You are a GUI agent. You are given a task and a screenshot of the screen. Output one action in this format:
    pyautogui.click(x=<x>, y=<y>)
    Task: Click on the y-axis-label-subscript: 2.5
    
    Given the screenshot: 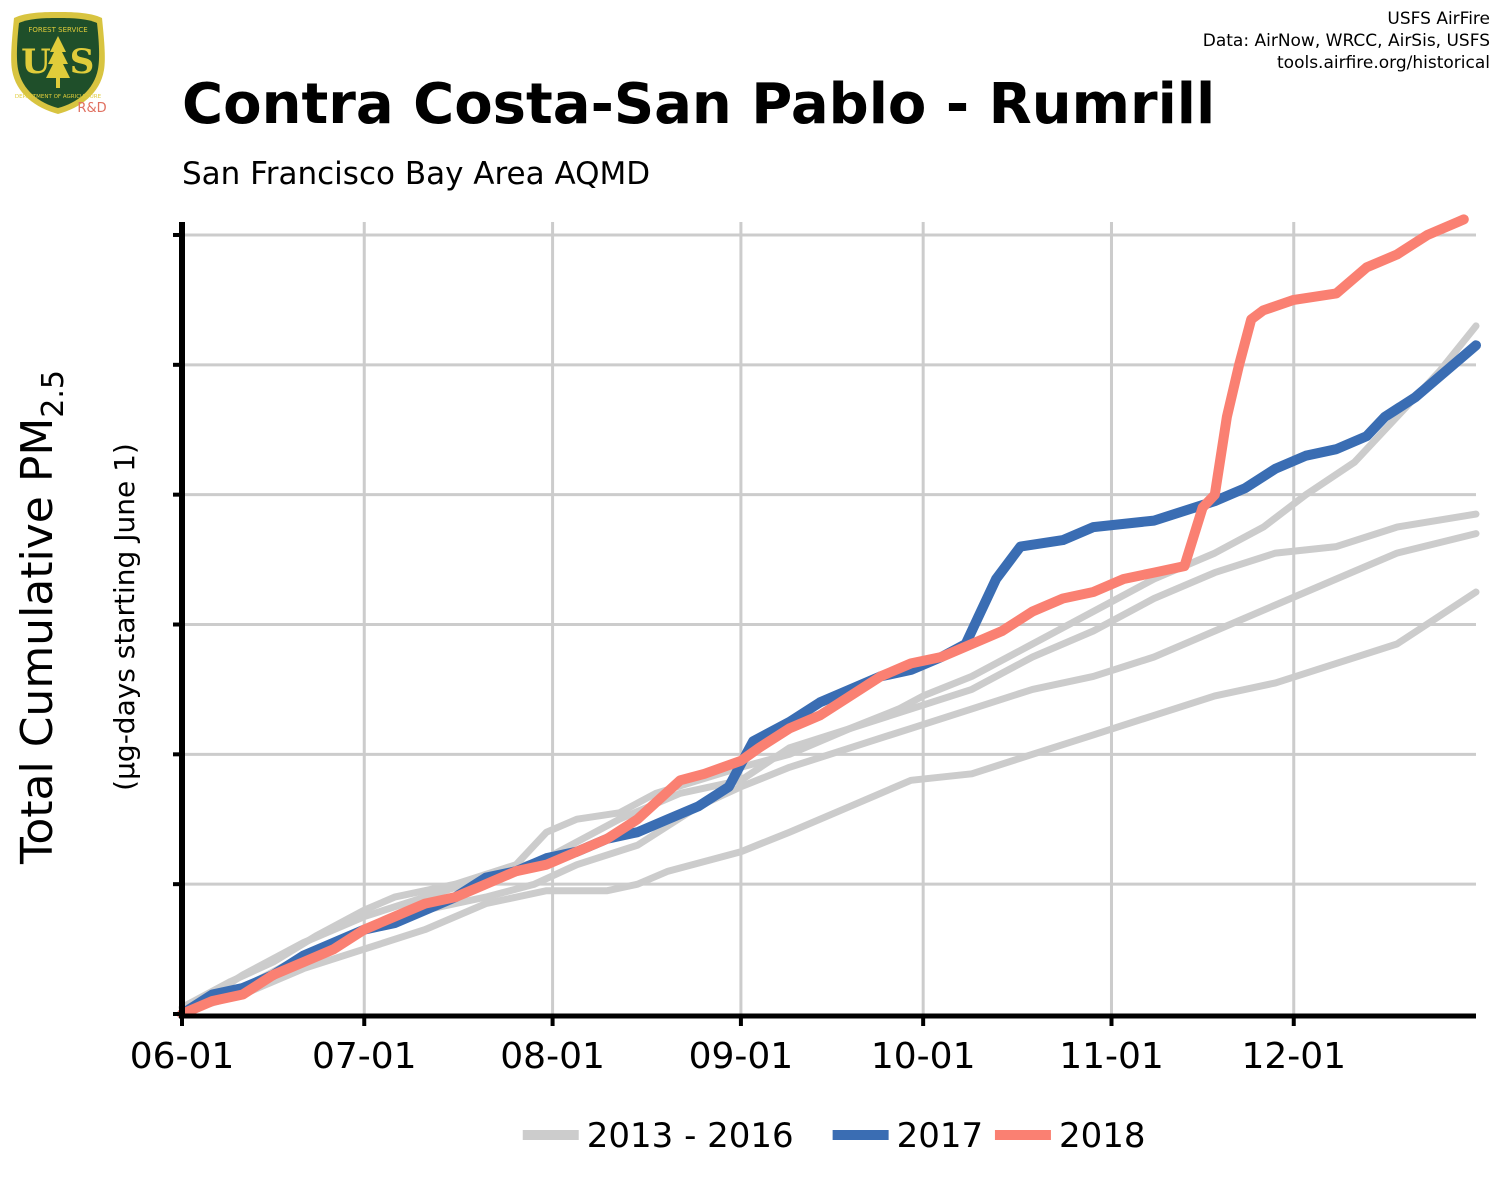 What is the action you would take?
    pyautogui.click(x=53, y=394)
    